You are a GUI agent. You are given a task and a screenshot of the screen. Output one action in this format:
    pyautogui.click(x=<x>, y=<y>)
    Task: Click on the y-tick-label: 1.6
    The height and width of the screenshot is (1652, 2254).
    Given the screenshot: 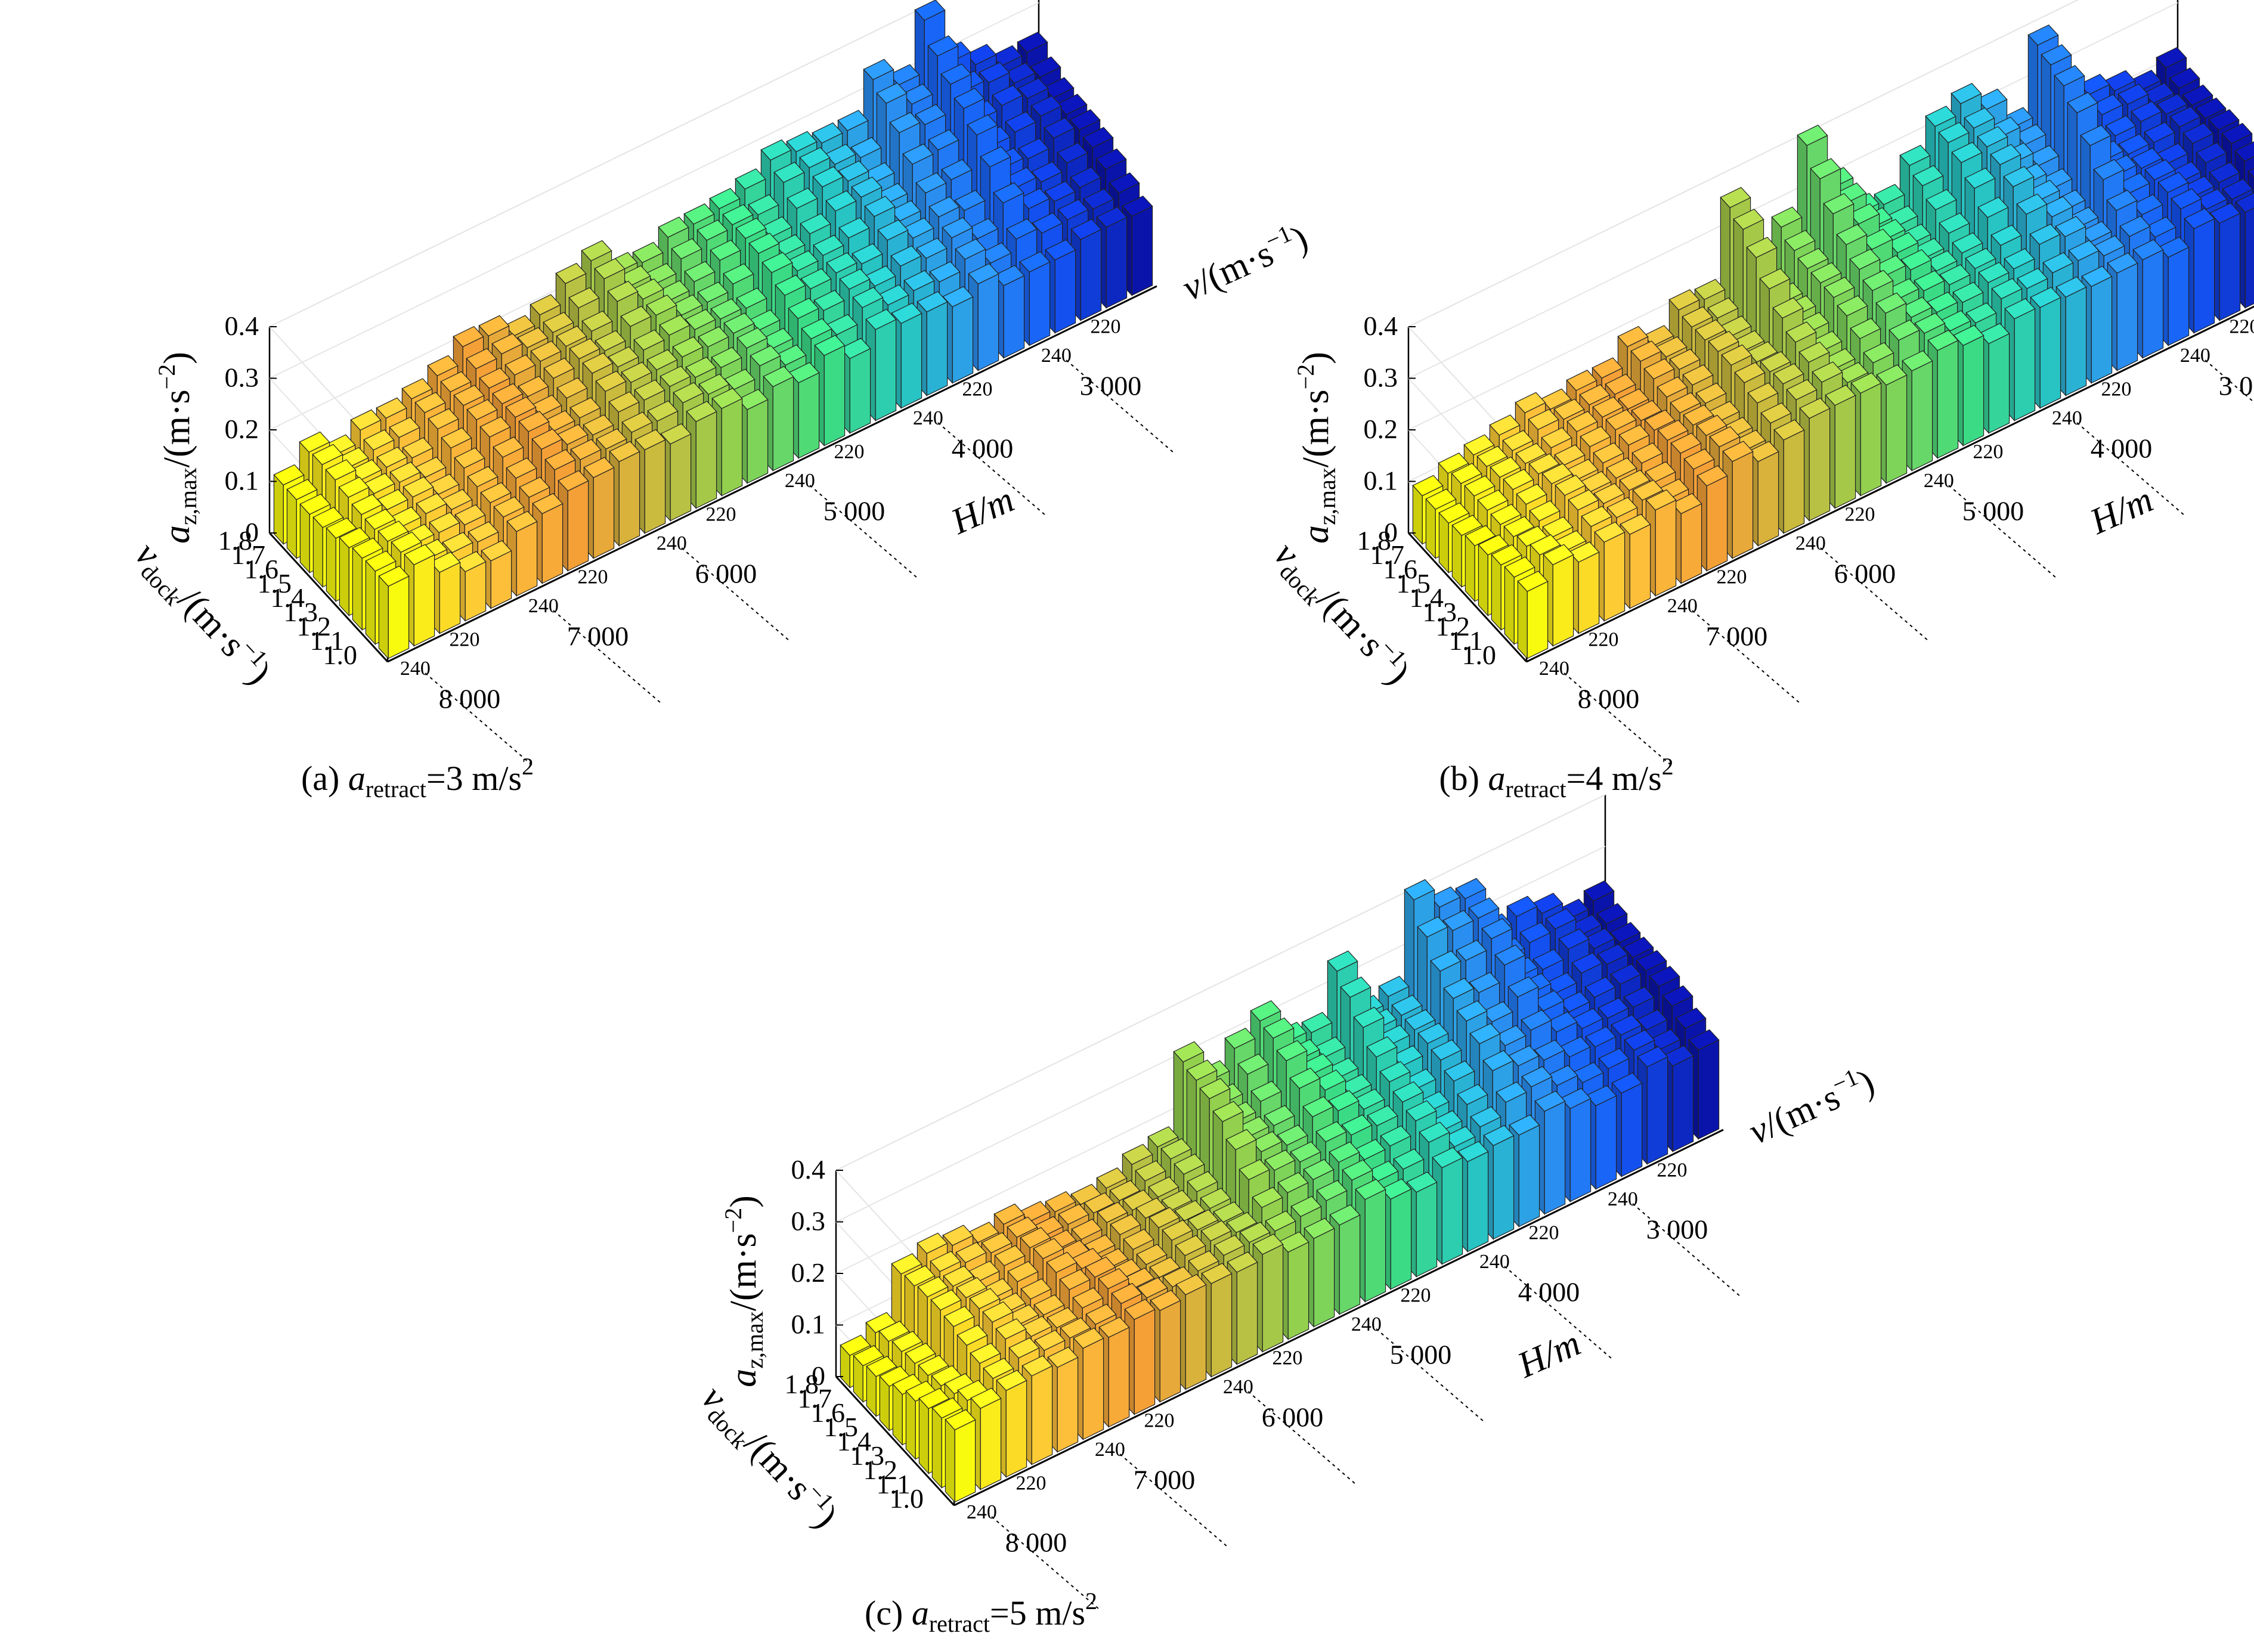 What is the action you would take?
    pyautogui.click(x=1400, y=569)
    